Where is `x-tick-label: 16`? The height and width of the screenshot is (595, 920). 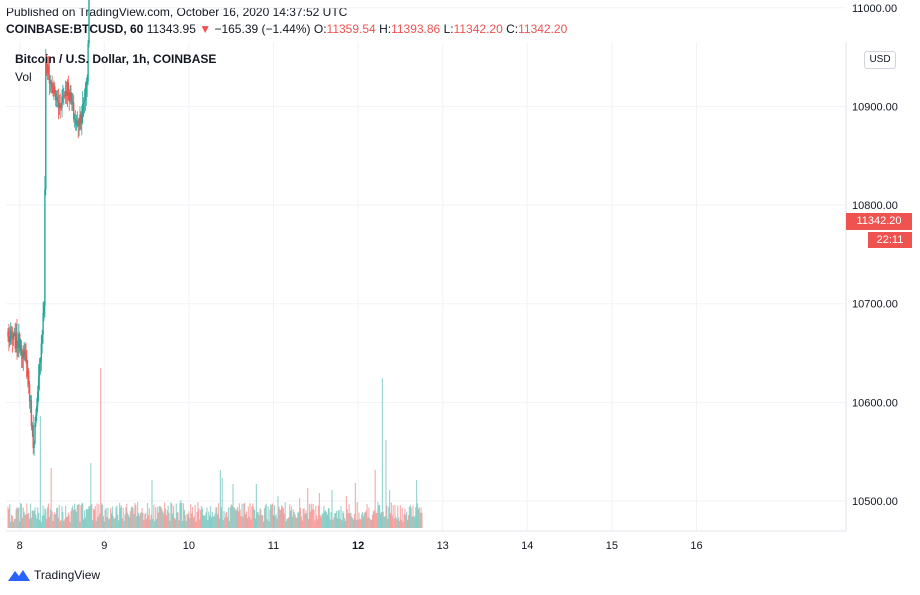 x-tick-label: 16 is located at coordinates (696, 546).